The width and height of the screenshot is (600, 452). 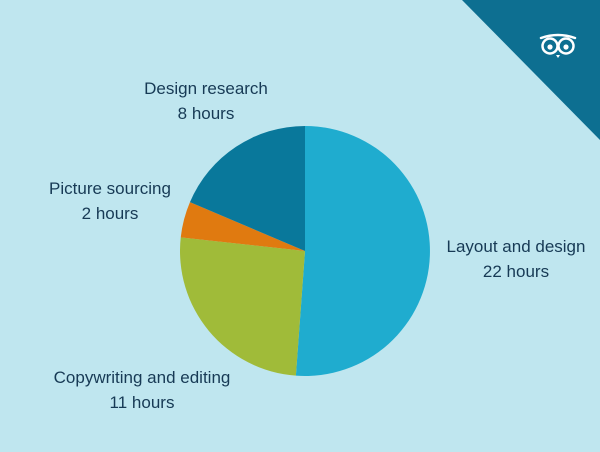 I want to click on slice-value-text: 2 hours, so click(x=110, y=213).